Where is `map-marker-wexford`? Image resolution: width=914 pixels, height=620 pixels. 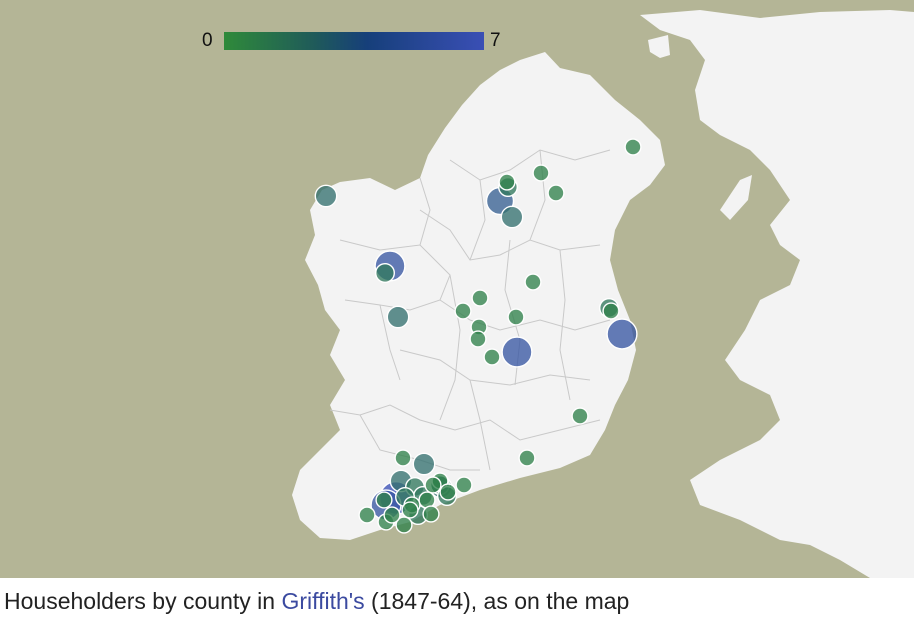 map-marker-wexford is located at coordinates (527, 458).